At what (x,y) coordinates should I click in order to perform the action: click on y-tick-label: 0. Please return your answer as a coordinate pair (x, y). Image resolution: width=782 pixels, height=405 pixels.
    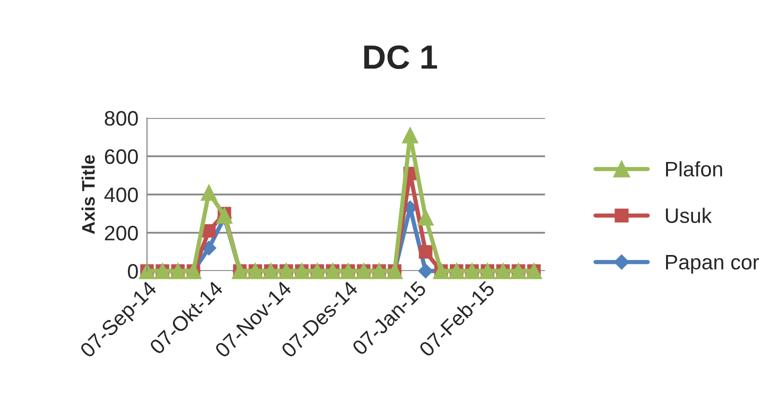
    Looking at the image, I should click on (133, 271).